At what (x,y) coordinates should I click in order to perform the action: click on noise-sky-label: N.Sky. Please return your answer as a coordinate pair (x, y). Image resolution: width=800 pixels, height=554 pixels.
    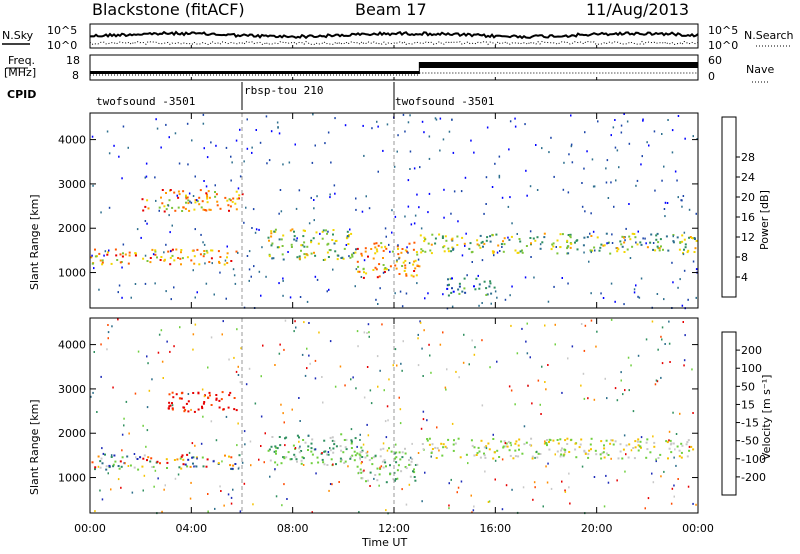
    Looking at the image, I should click on (18, 35).